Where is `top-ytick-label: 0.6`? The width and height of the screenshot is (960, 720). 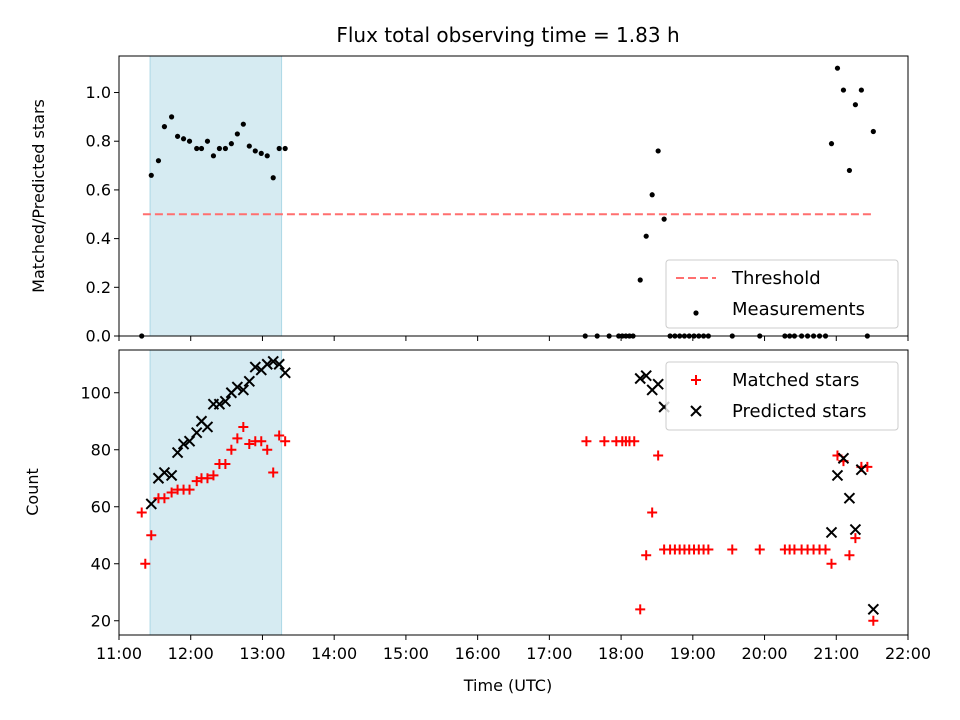 top-ytick-label: 0.6 is located at coordinates (98, 189).